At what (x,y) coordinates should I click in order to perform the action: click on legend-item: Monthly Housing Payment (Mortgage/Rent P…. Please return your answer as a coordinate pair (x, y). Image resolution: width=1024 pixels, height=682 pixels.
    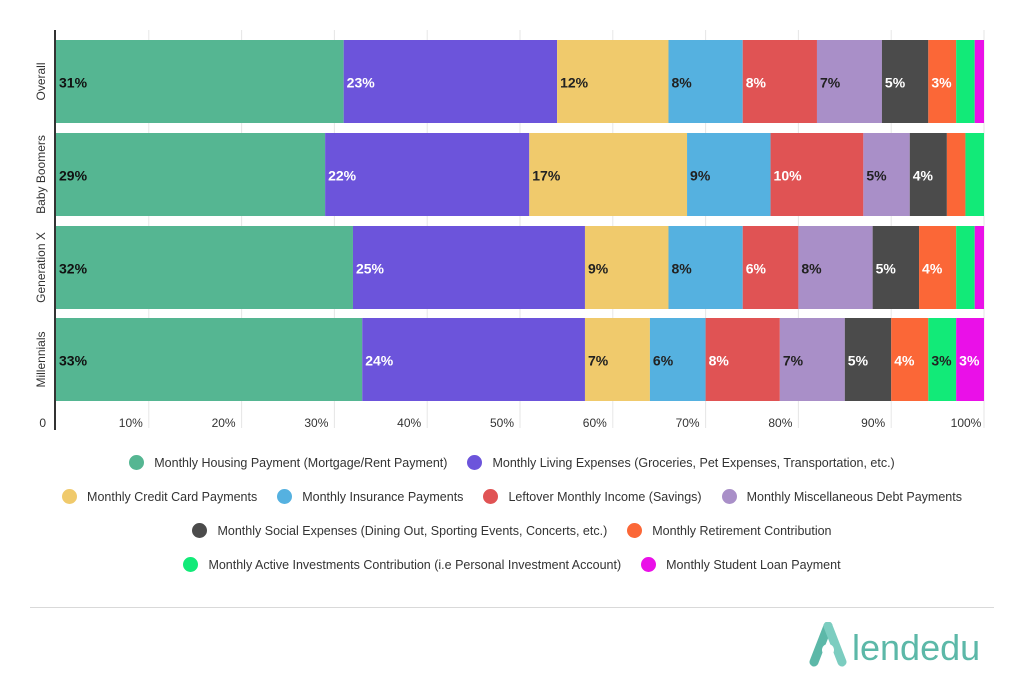
    Looking at the image, I should click on (288, 462).